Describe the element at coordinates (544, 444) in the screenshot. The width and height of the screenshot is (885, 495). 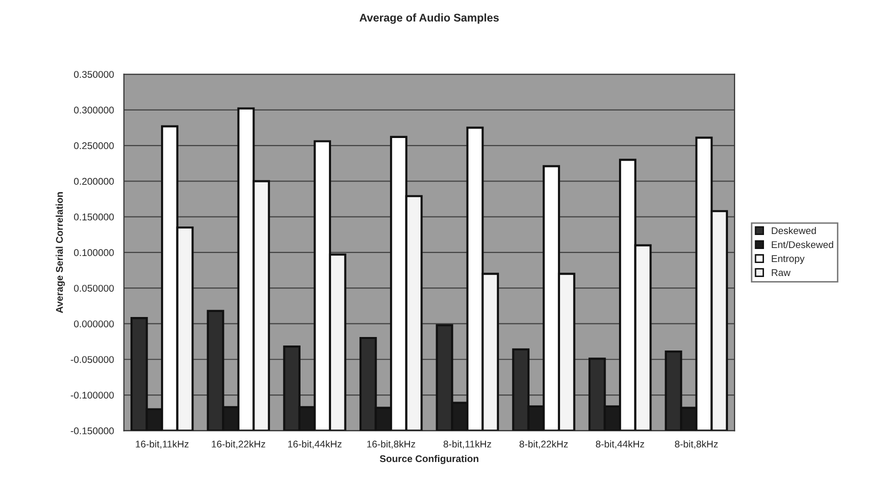
I see `x-tick-label: 8-bit,22kHz` at that location.